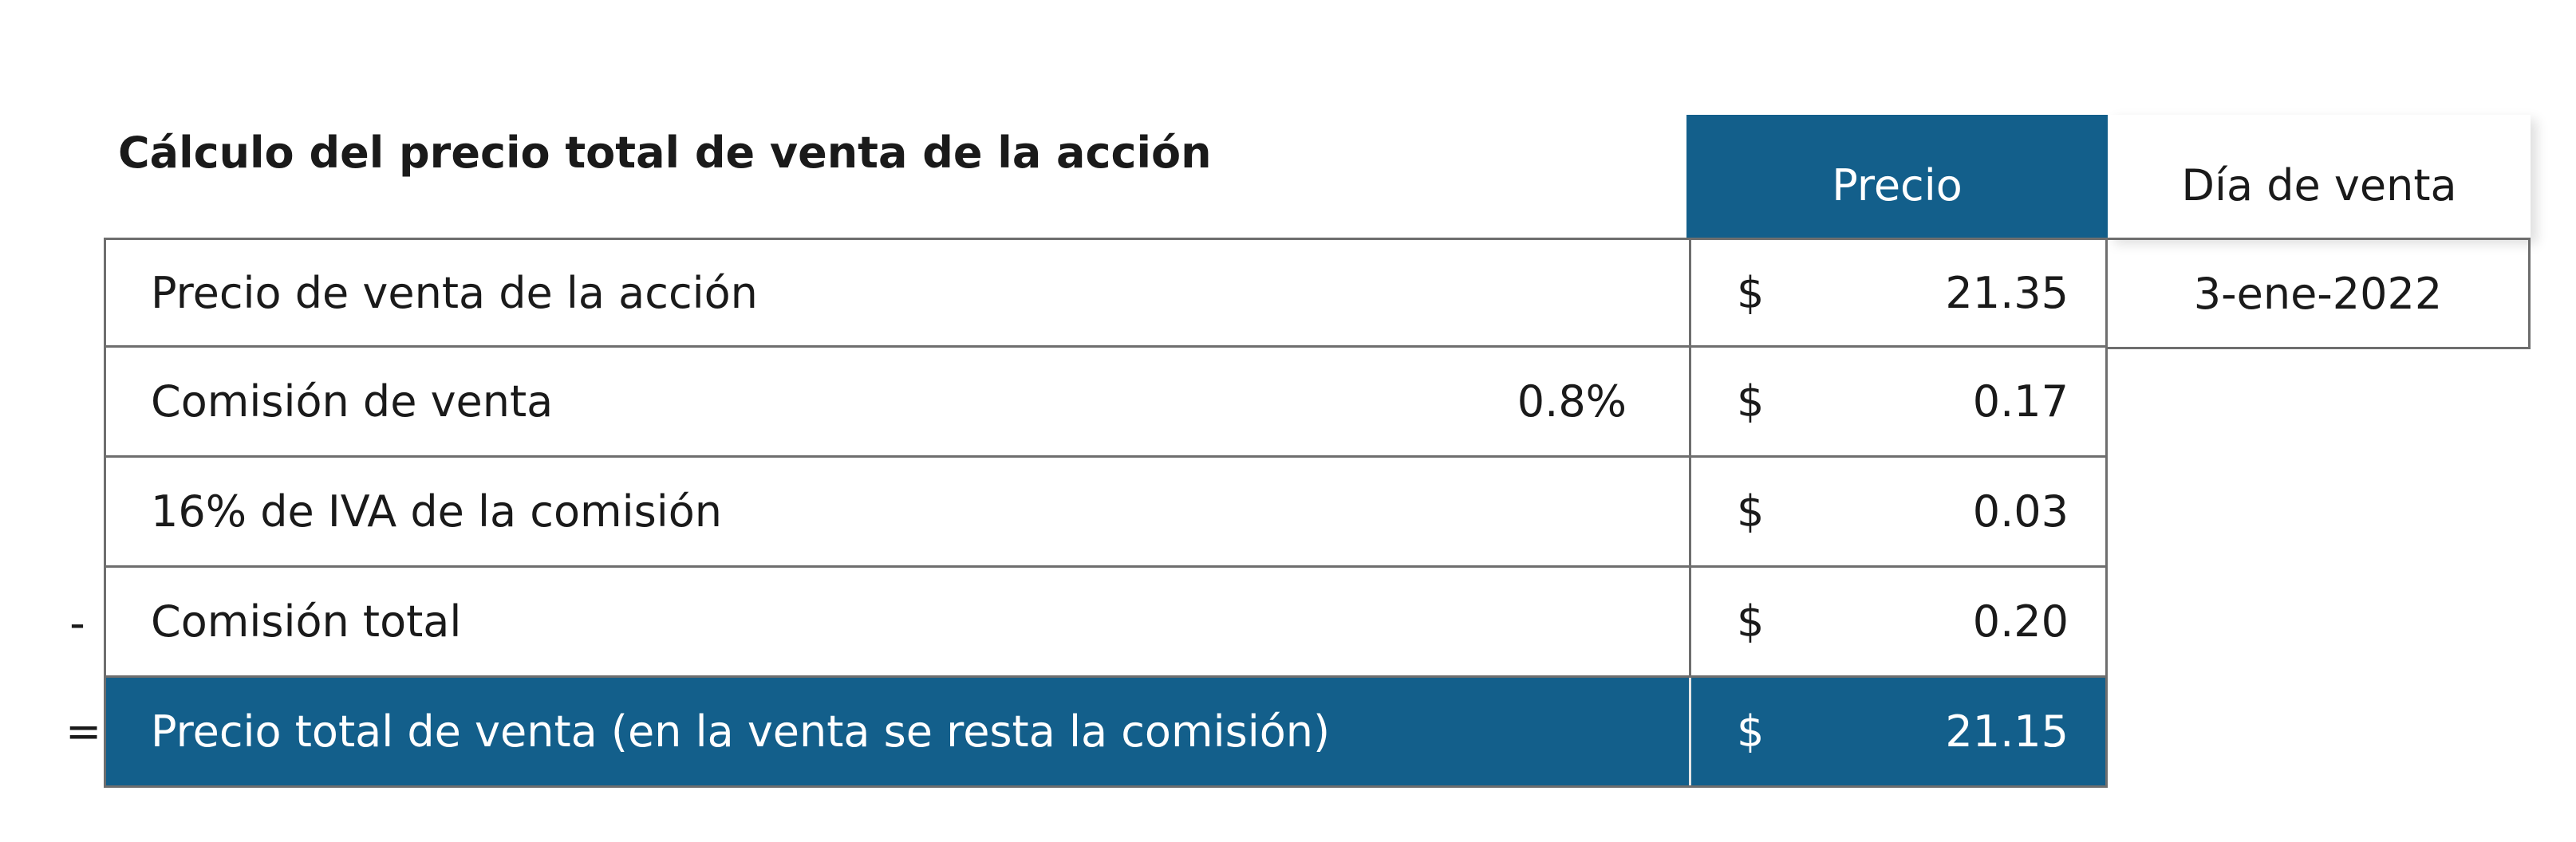 This screenshot has height=842, width=2576. Describe the element at coordinates (1572, 401) in the screenshot. I see `commission-rate: 0.8%` at that location.